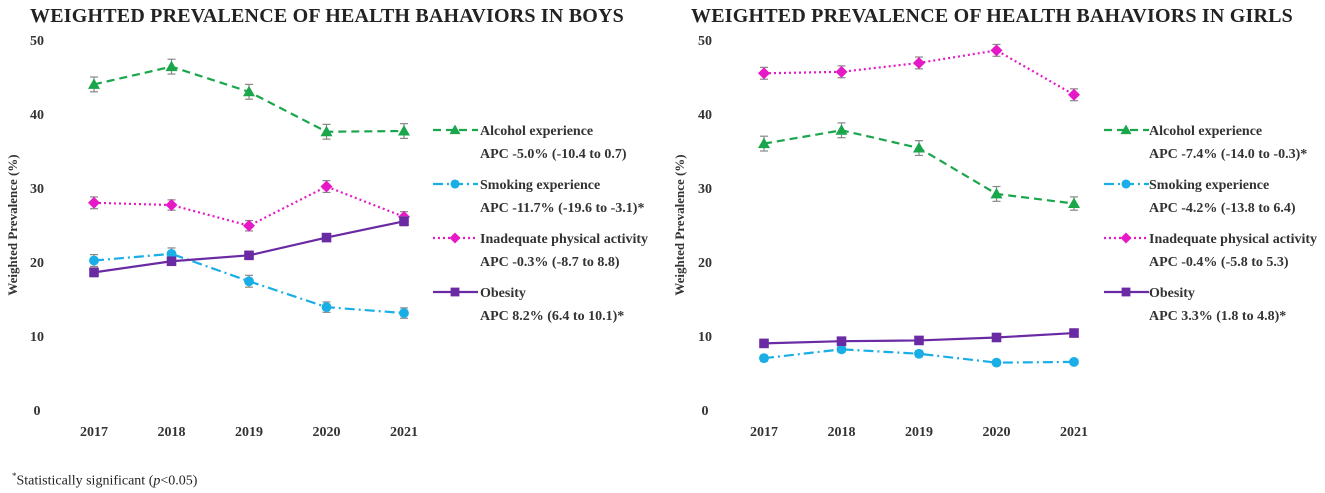 Image resolution: width=1325 pixels, height=493 pixels. I want to click on y-axis-label: Weighted Prevalence (%), so click(679, 224).